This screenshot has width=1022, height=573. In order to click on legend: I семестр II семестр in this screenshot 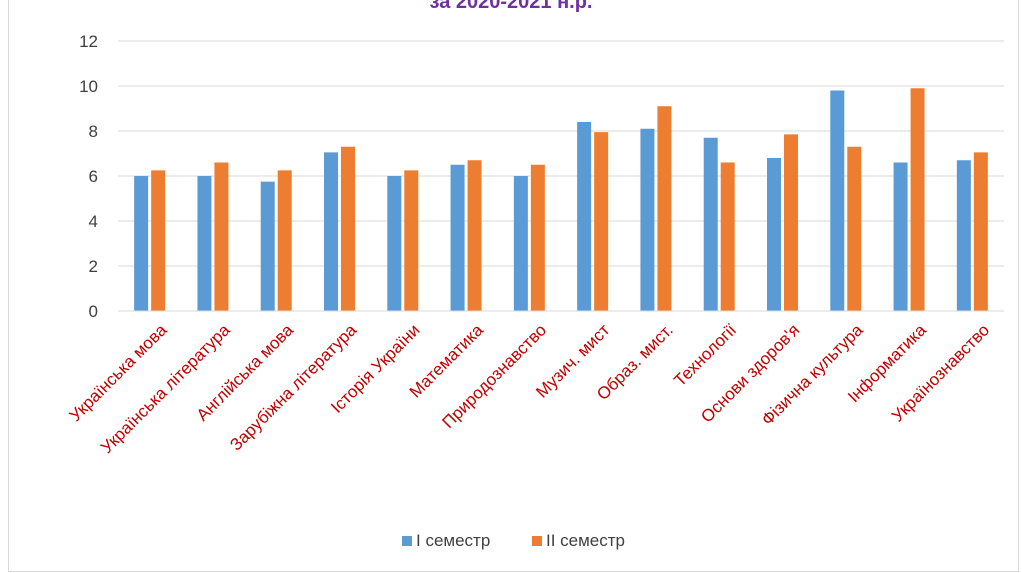, I will do `click(513, 540)`.